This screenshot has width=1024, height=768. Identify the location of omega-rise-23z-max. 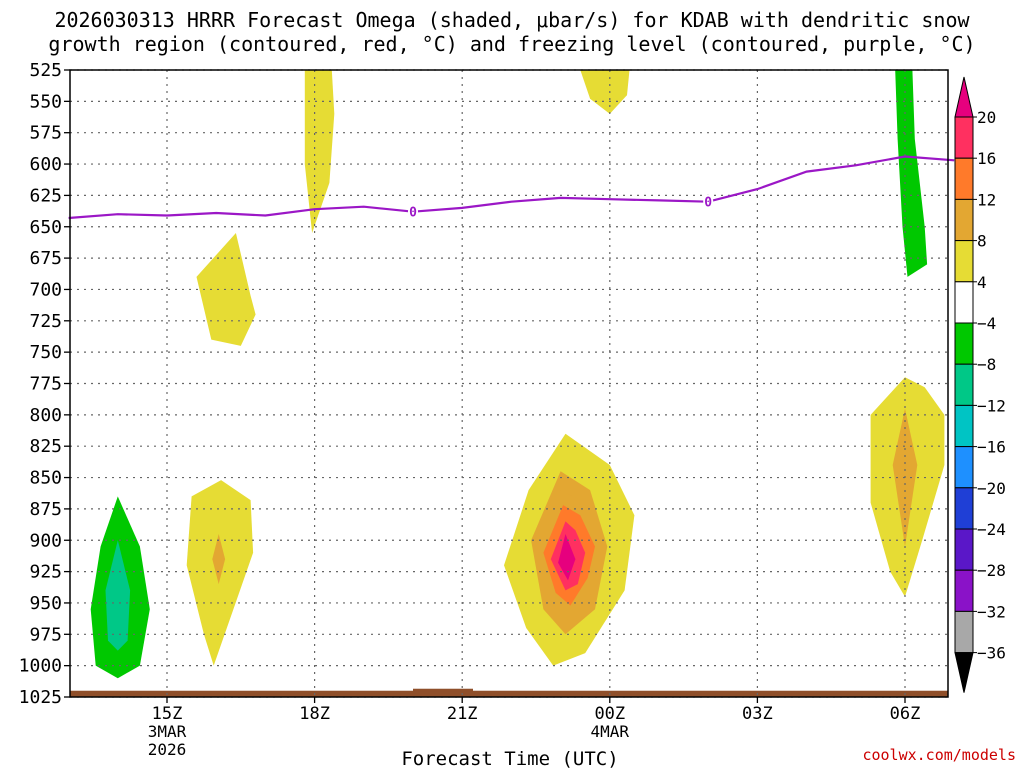
(567, 557).